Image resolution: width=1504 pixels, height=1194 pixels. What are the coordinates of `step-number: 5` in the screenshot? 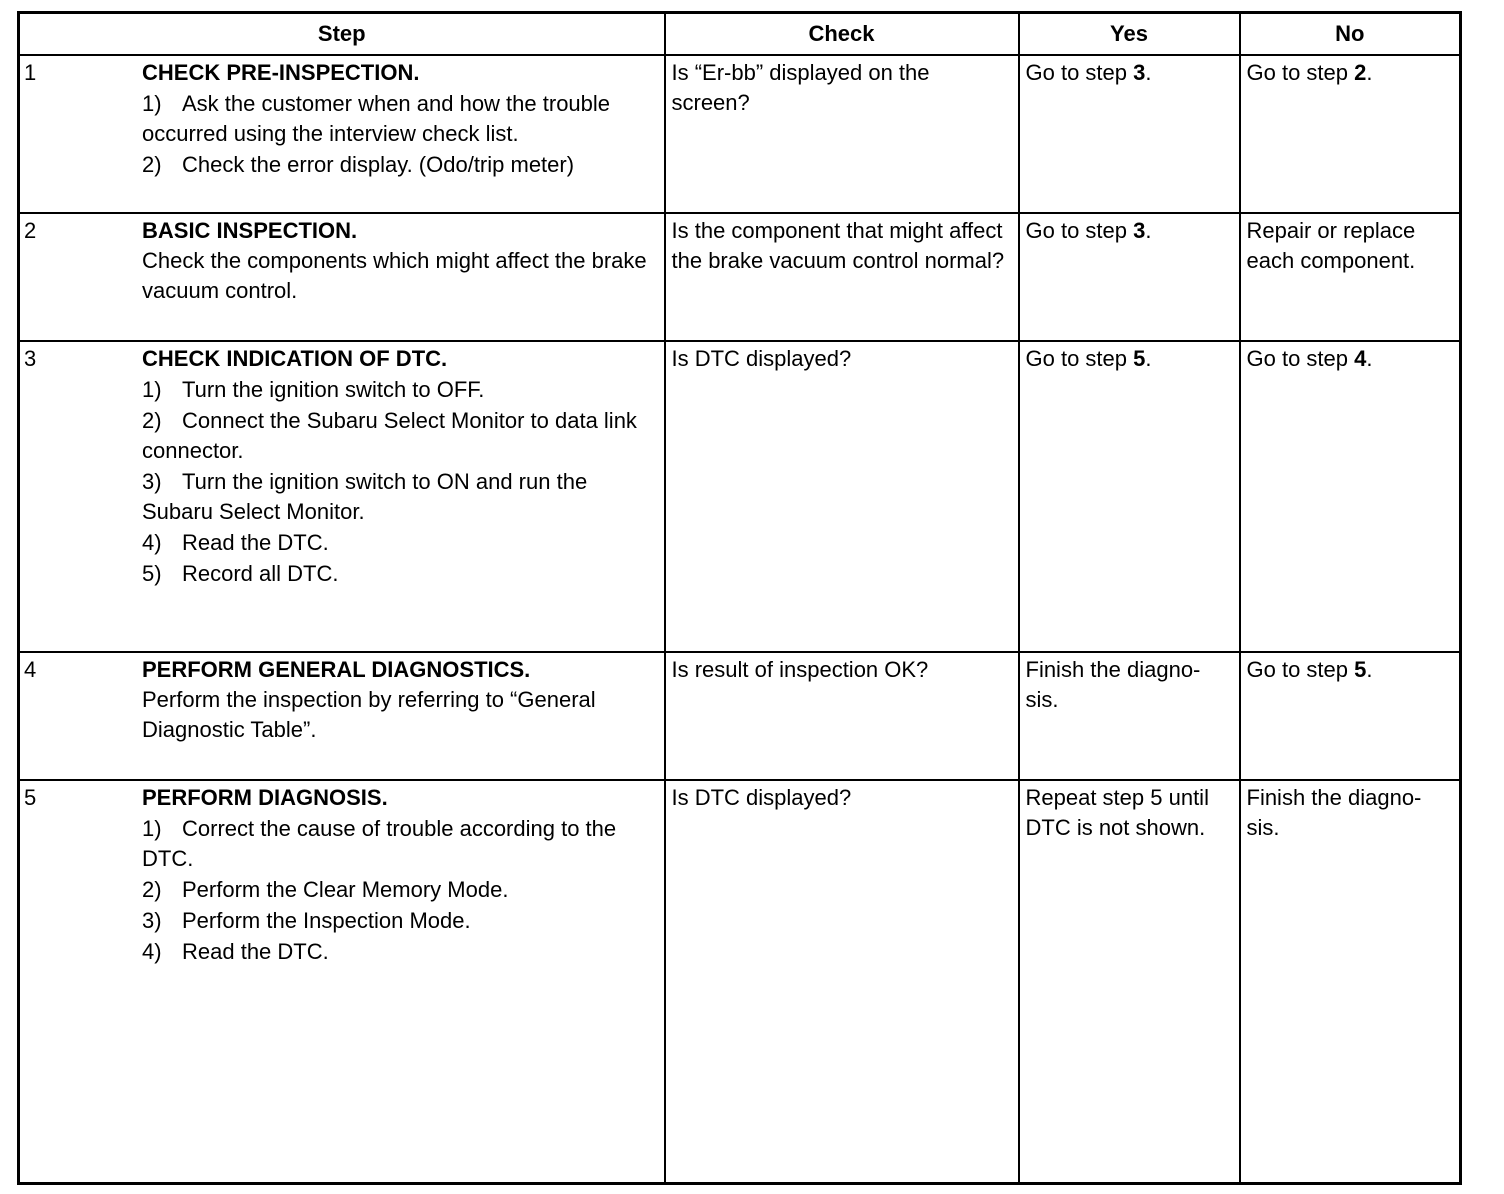 It's located at (30, 797).